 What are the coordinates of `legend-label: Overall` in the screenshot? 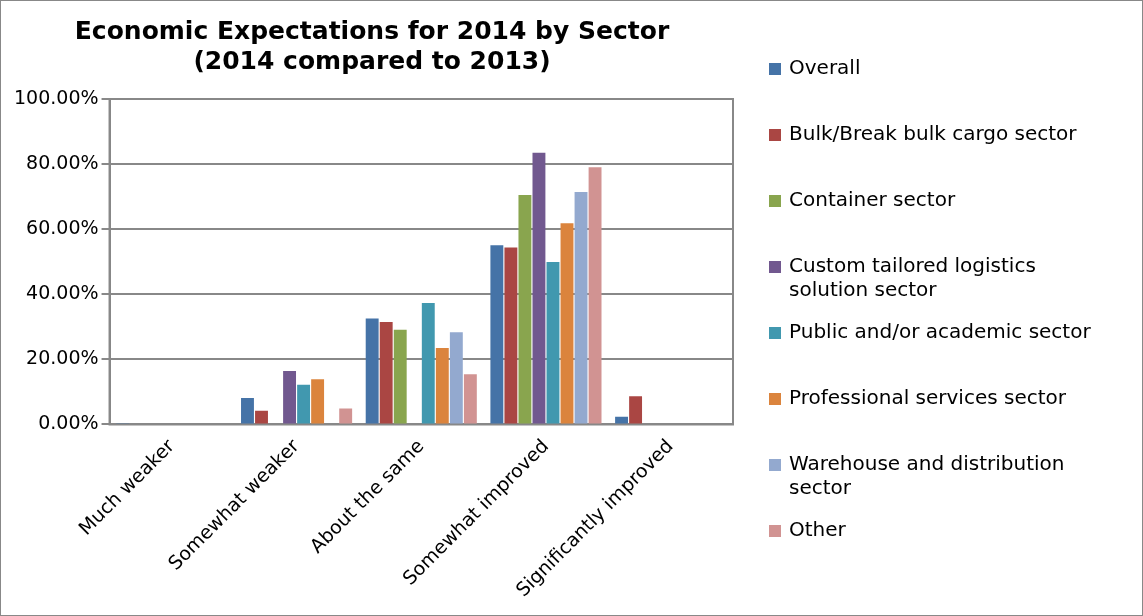 It's located at (825, 67).